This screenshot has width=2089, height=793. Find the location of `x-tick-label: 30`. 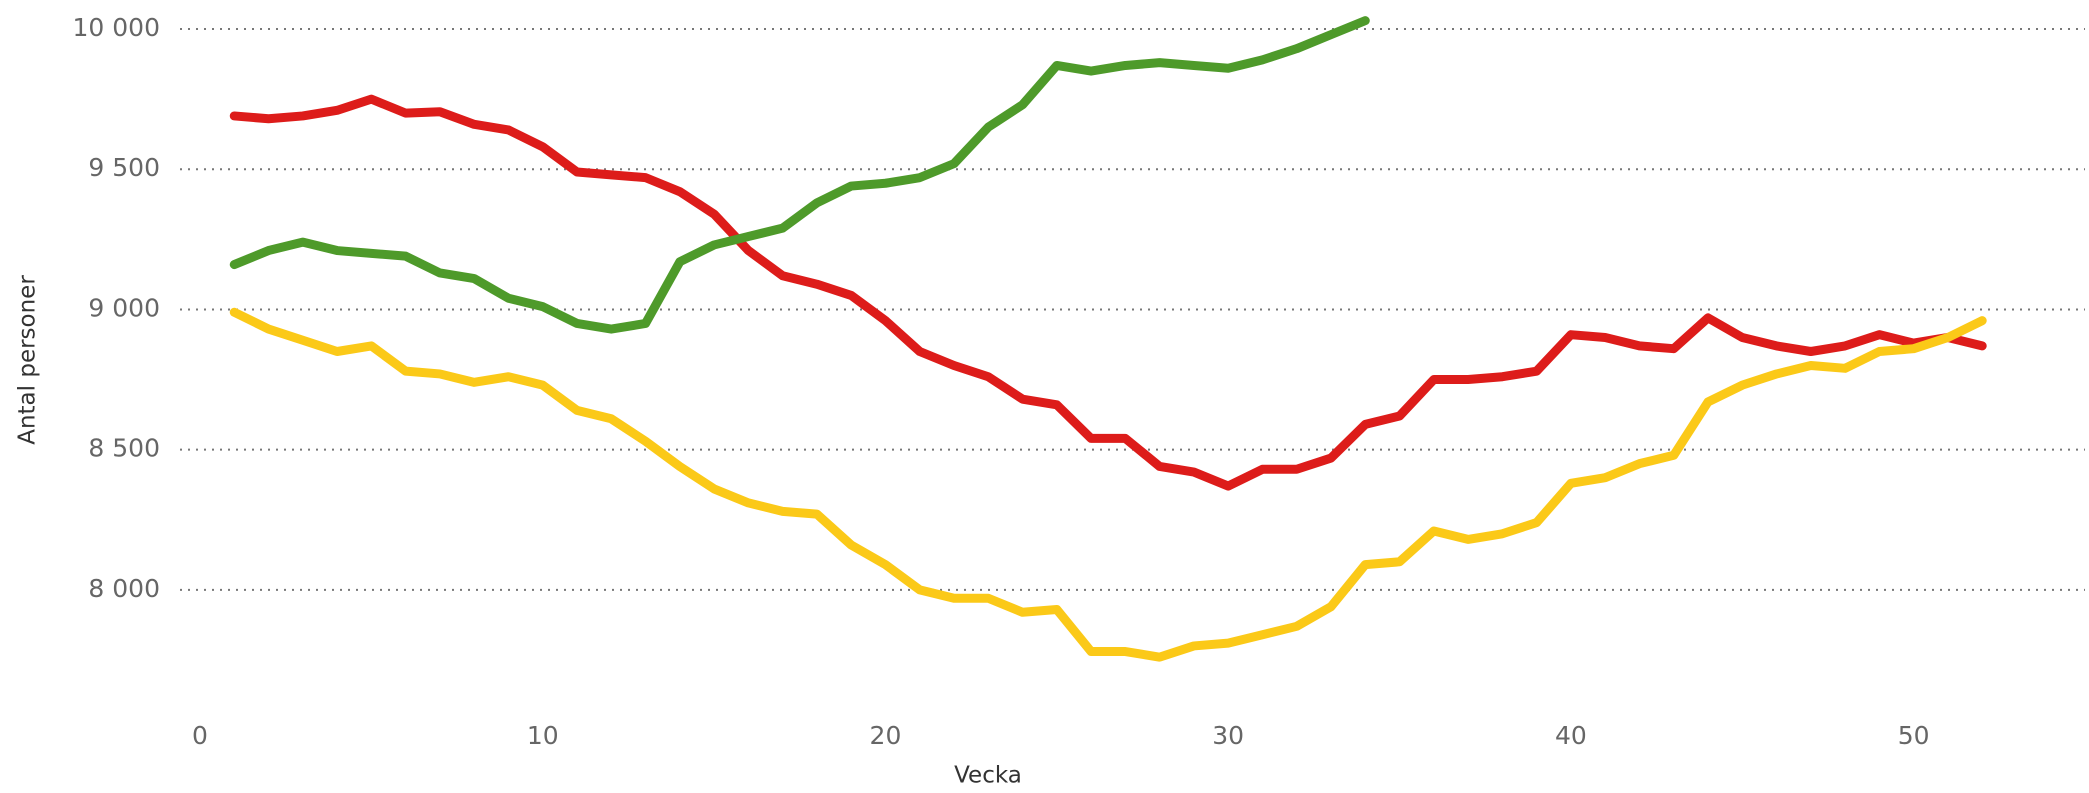

x-tick-label: 30 is located at coordinates (1228, 735).